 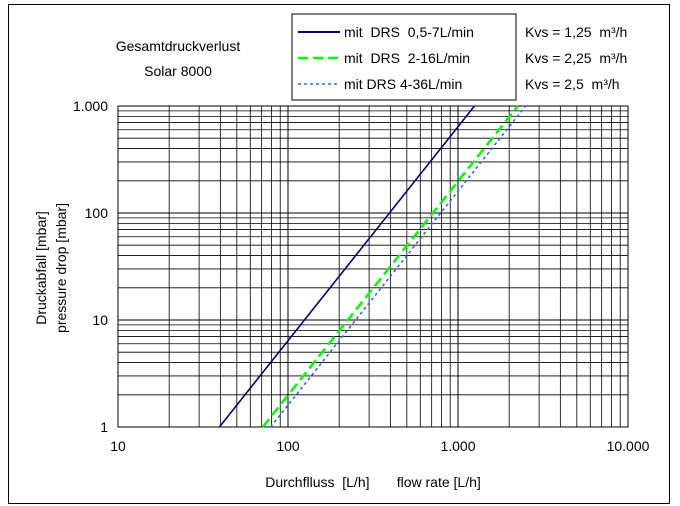 What do you see at coordinates (403, 84) in the screenshot?
I see `legend-label-series-3: mit DRS 4-36L/min` at bounding box center [403, 84].